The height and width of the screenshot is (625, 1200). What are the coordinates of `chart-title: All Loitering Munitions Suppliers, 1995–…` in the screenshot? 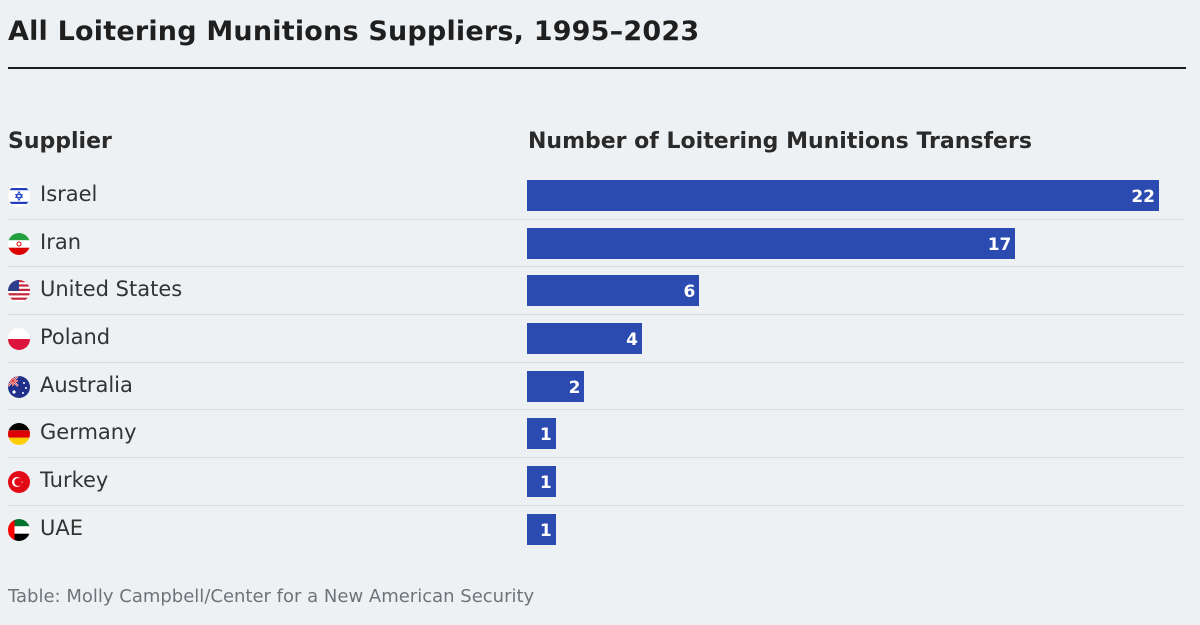 It's located at (354, 31).